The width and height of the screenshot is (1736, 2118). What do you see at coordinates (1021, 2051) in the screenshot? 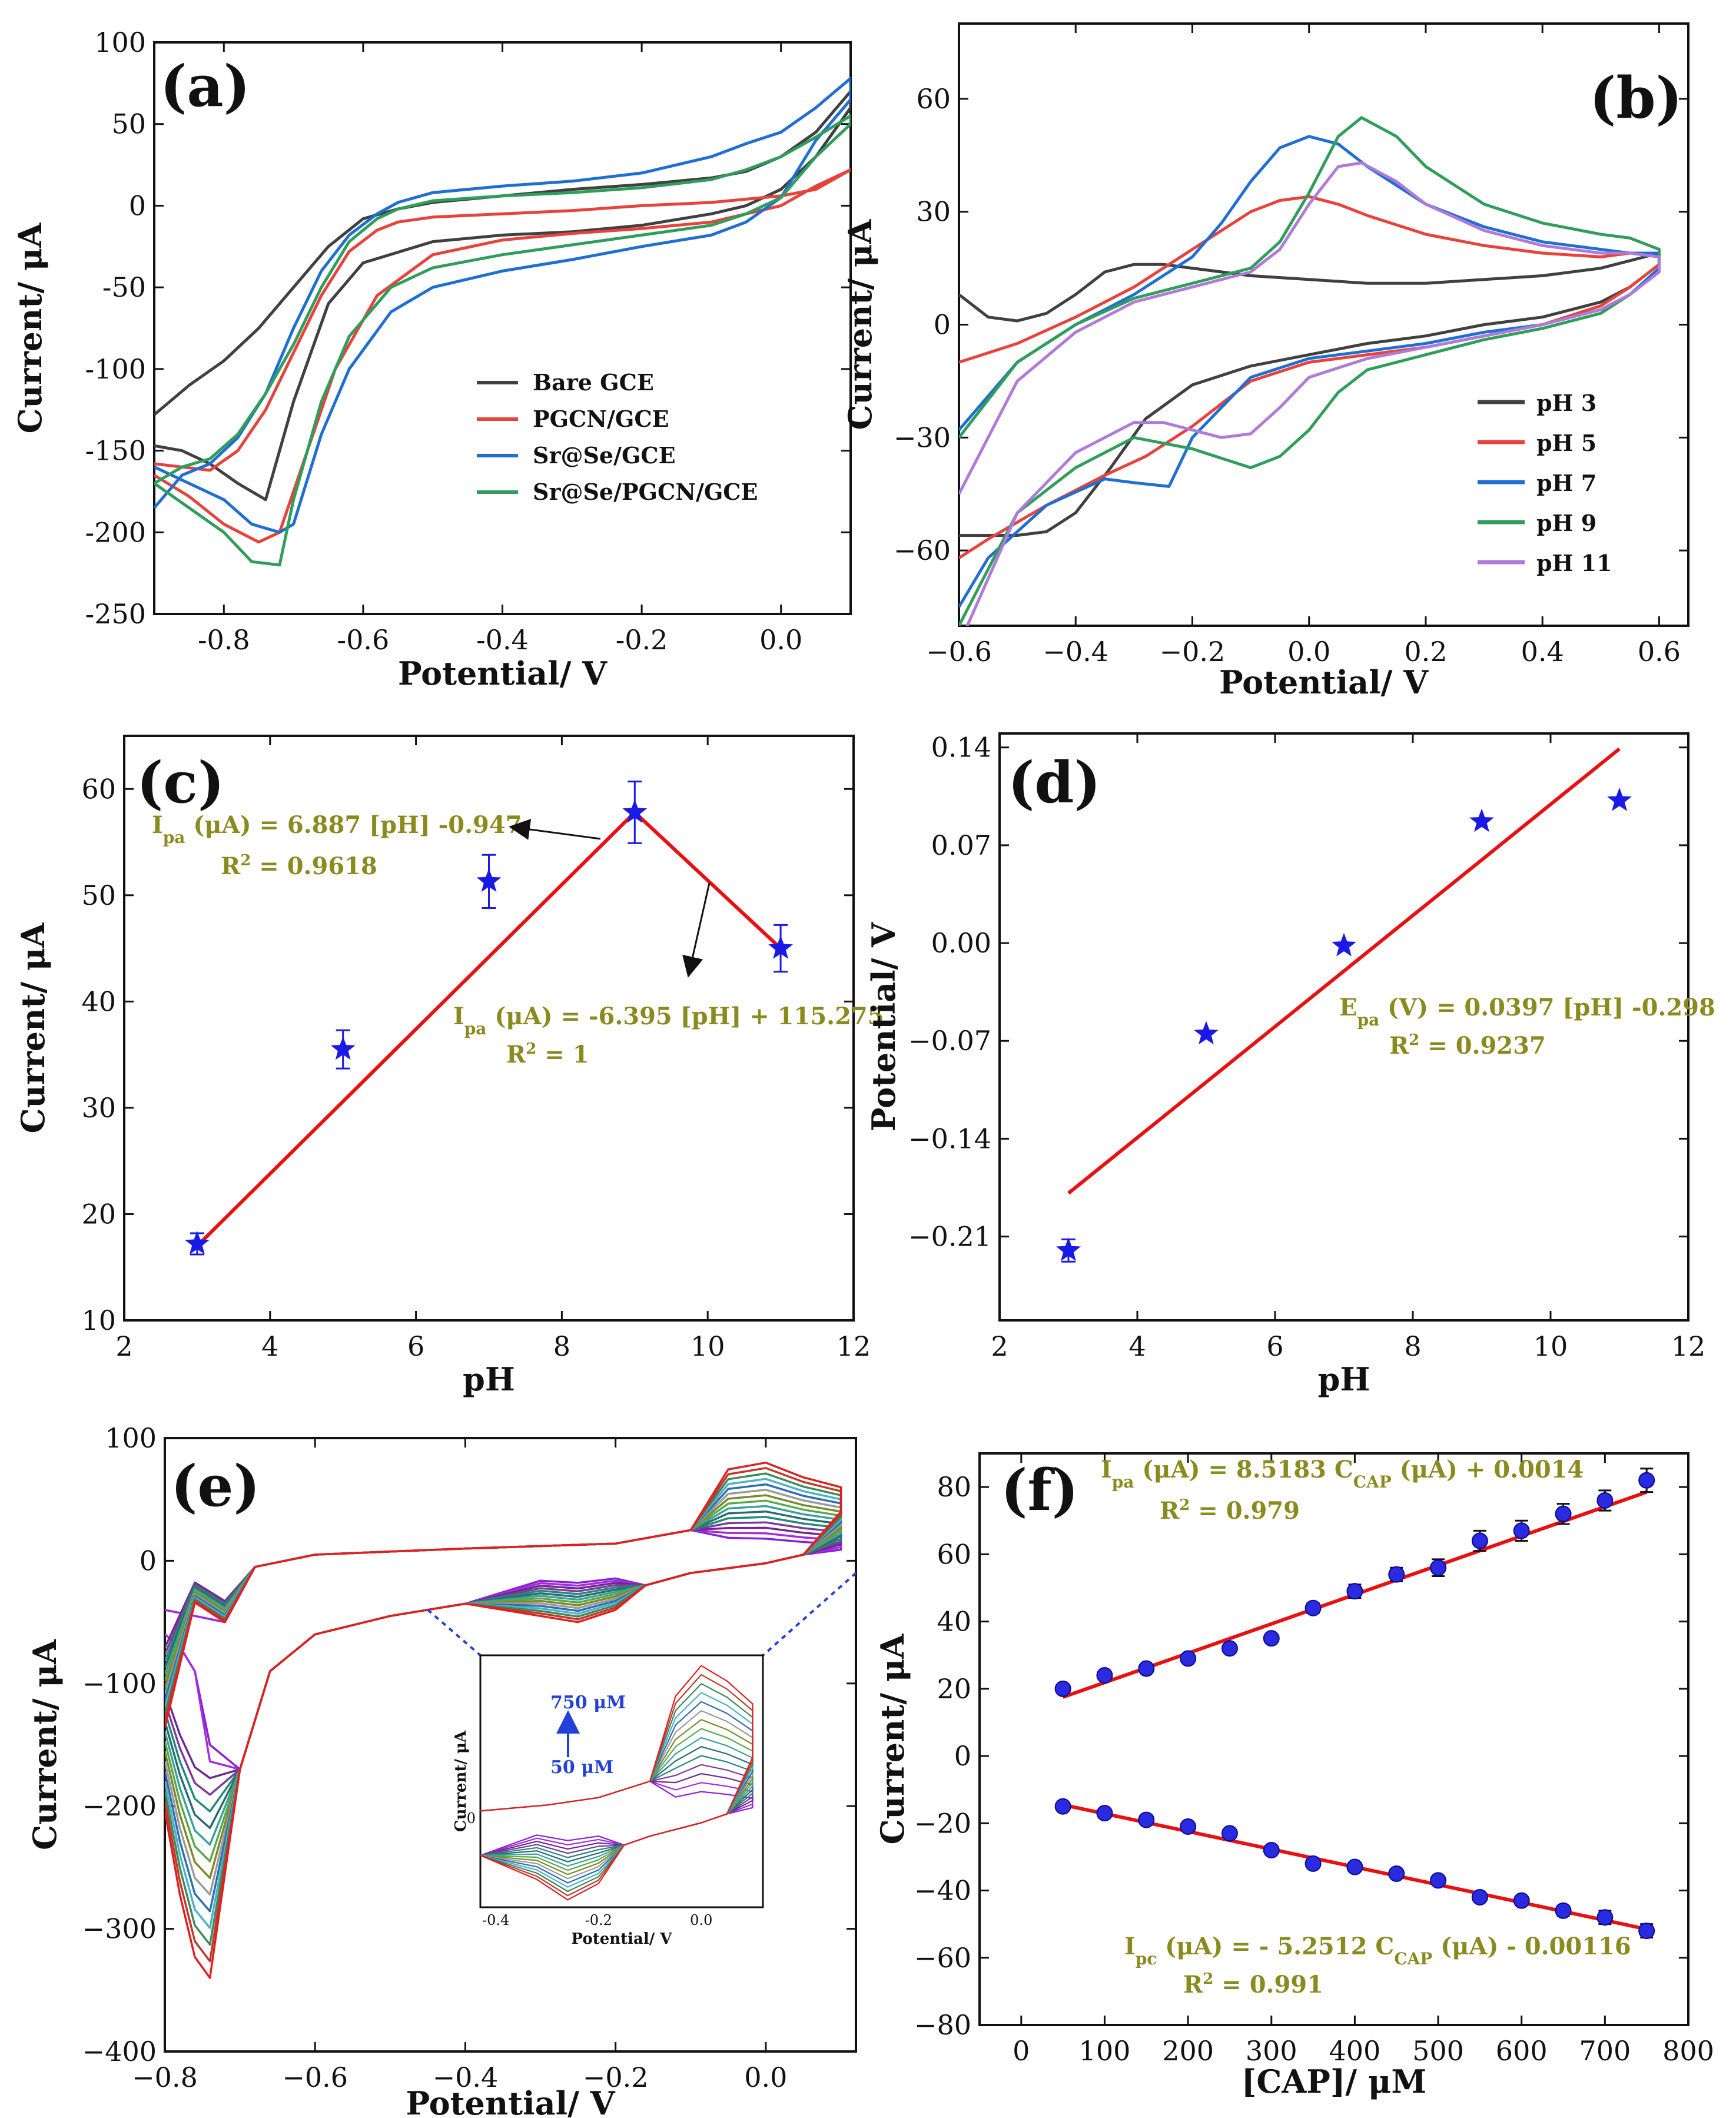
I see `x-tick-label: 0` at bounding box center [1021, 2051].